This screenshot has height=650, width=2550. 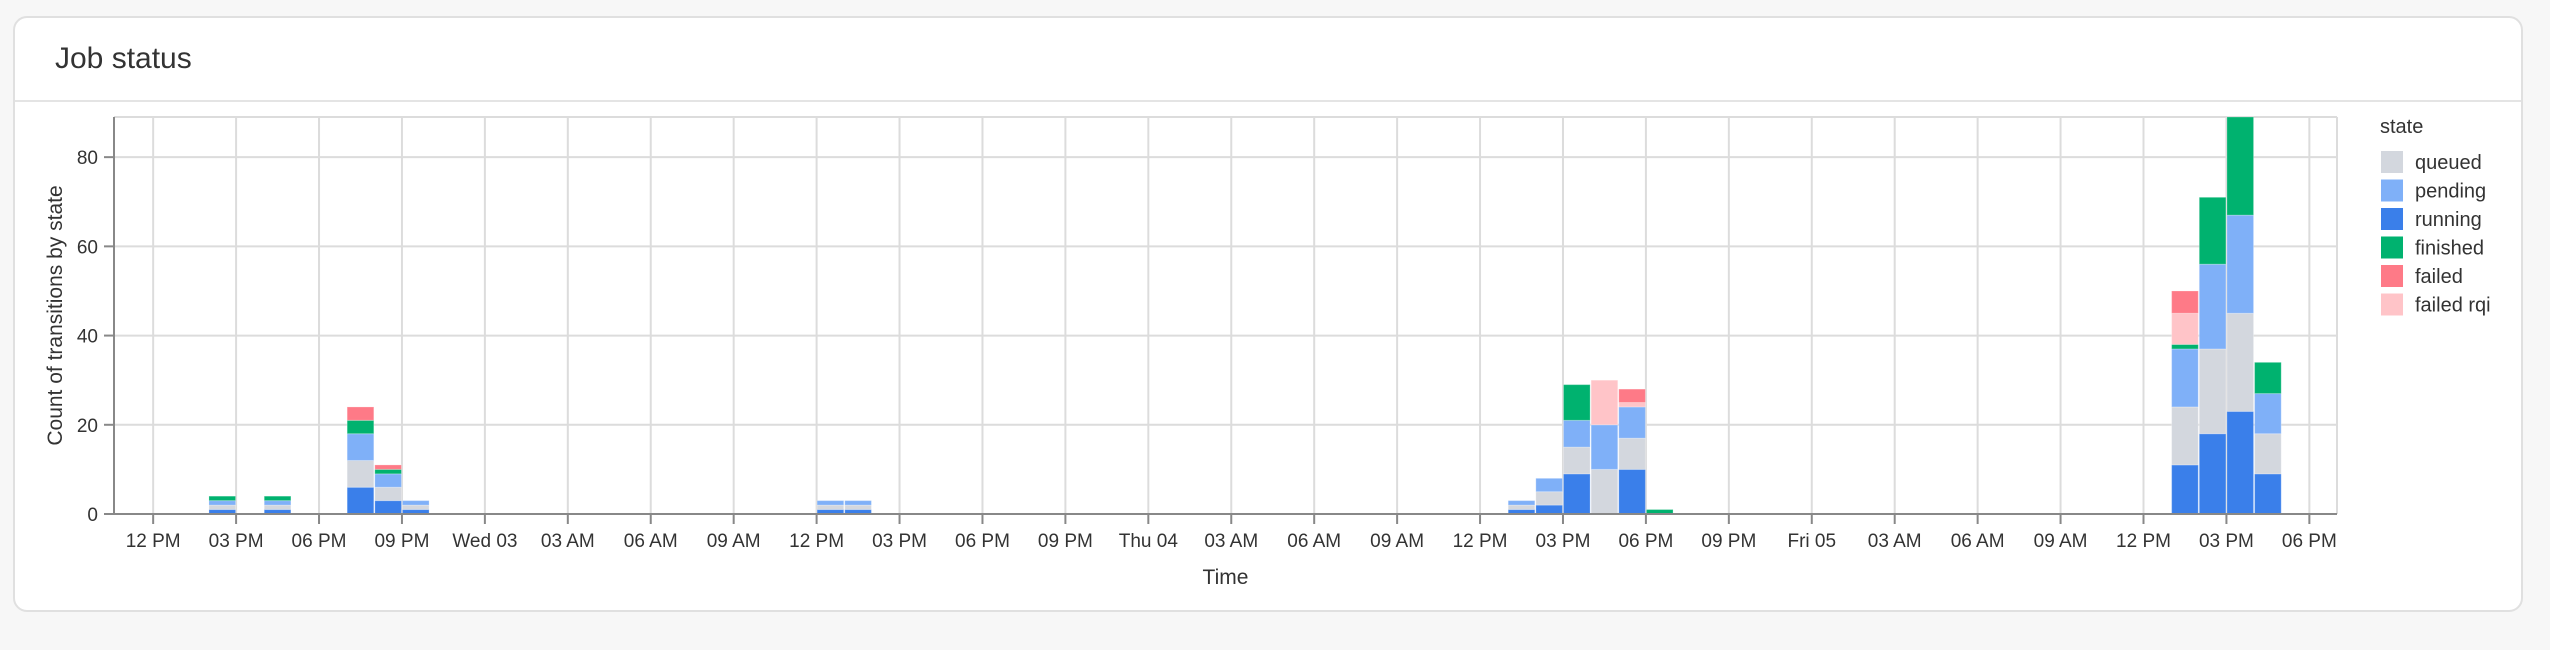 I want to click on y-tick-label: 60, so click(x=87, y=247).